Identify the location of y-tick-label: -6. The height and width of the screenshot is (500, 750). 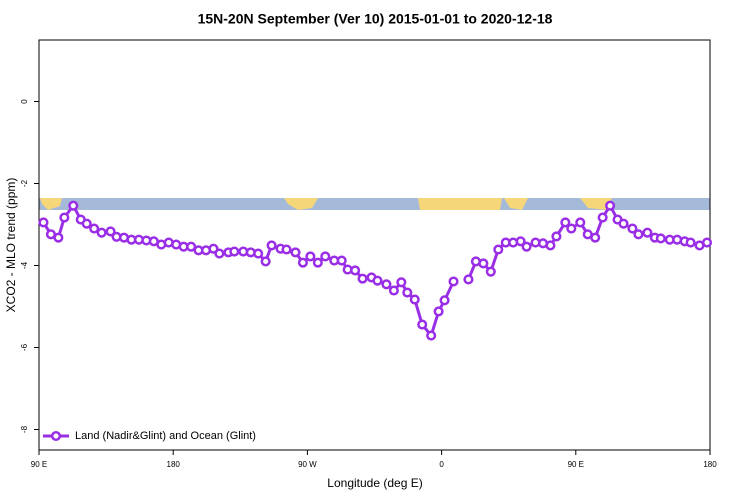
(24, 347).